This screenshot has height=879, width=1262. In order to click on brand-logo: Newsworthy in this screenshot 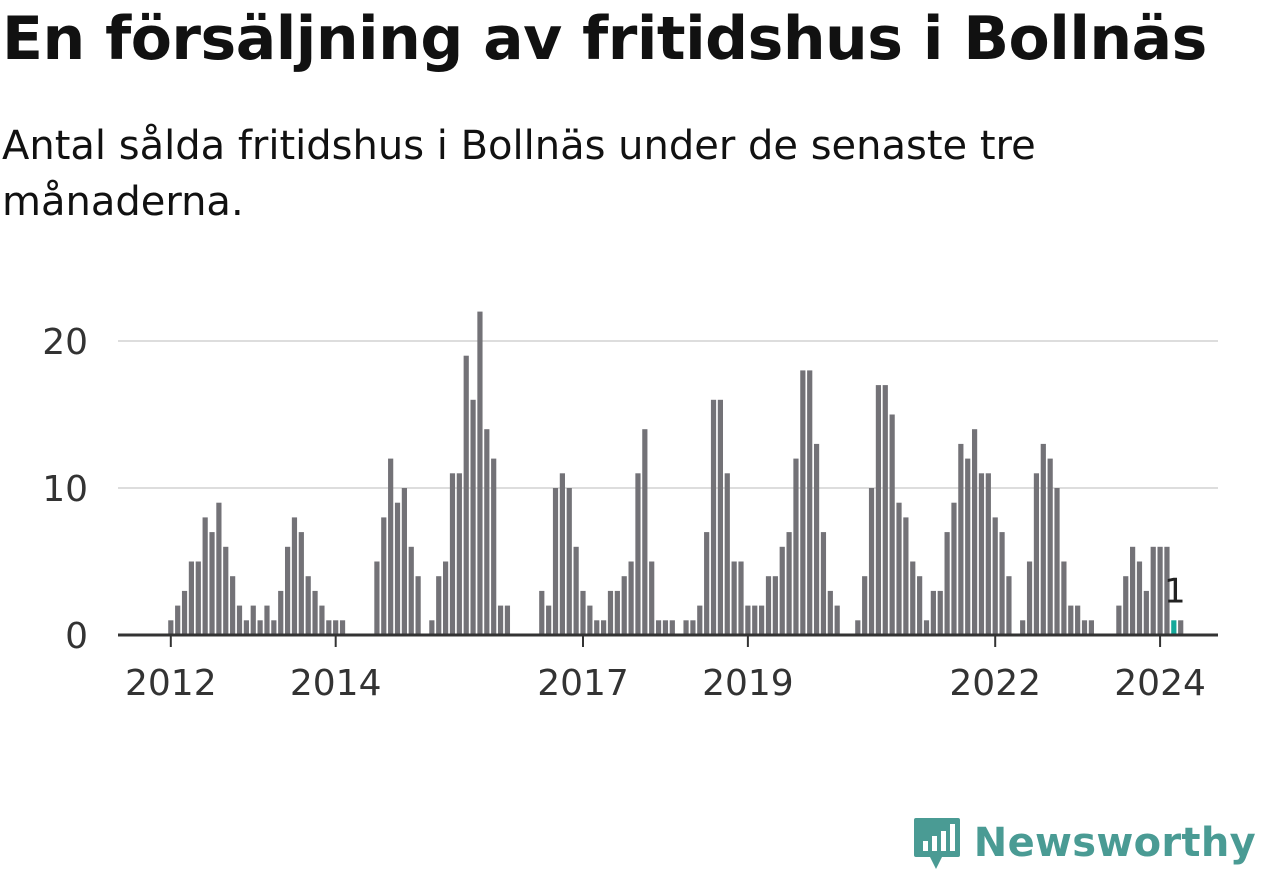, I will do `click(1084, 843)`.